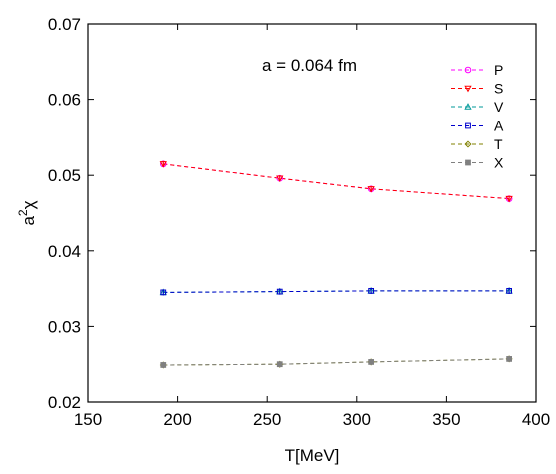 The image size is (556, 474). What do you see at coordinates (23, 212) in the screenshot?
I see `y-axis-label-sup: 2` at bounding box center [23, 212].